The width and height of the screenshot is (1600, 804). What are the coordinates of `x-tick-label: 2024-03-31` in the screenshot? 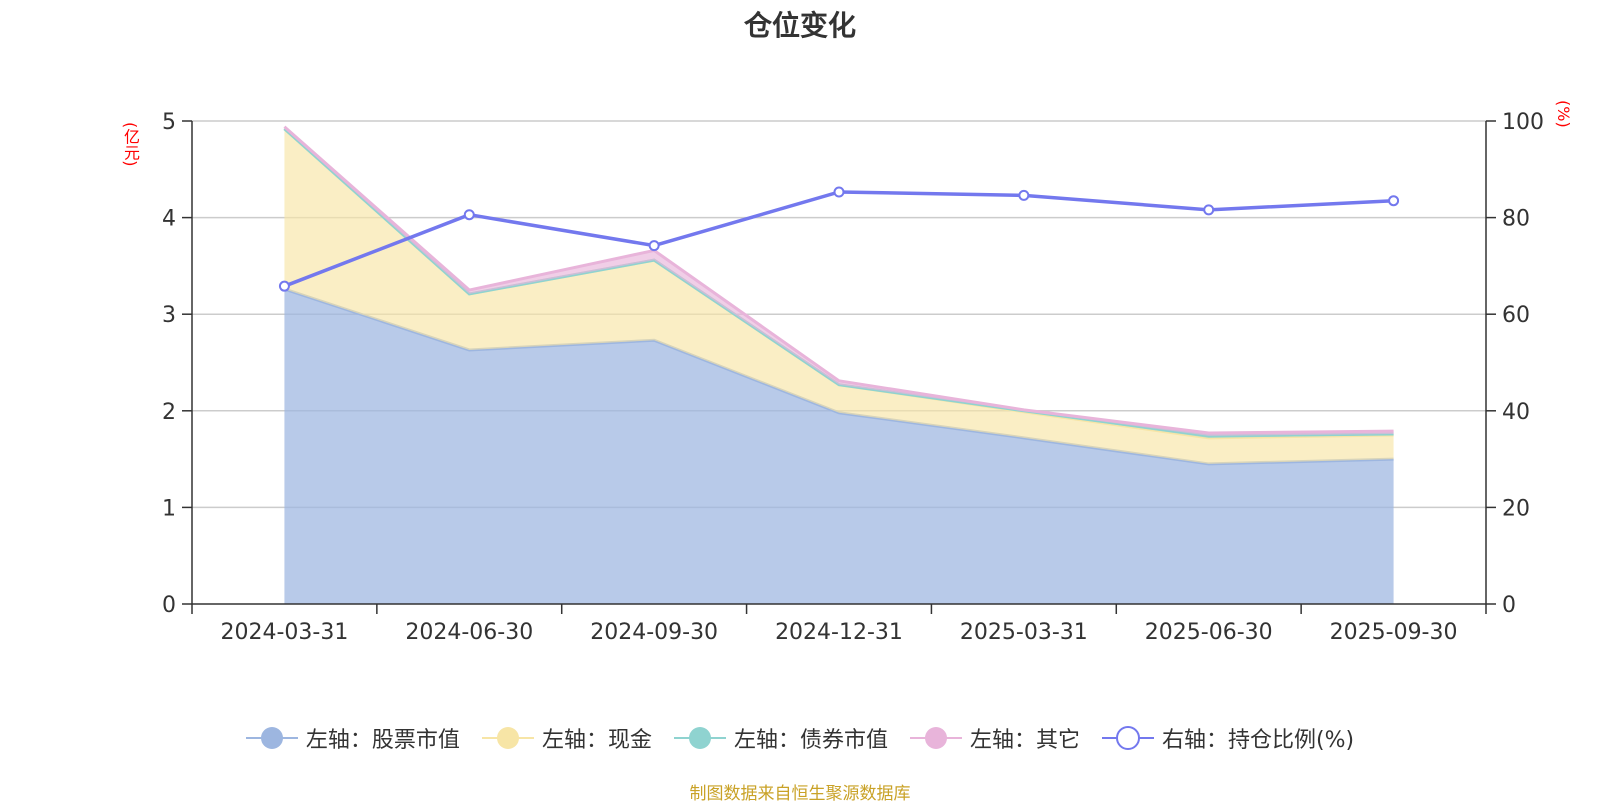 It's located at (284, 632).